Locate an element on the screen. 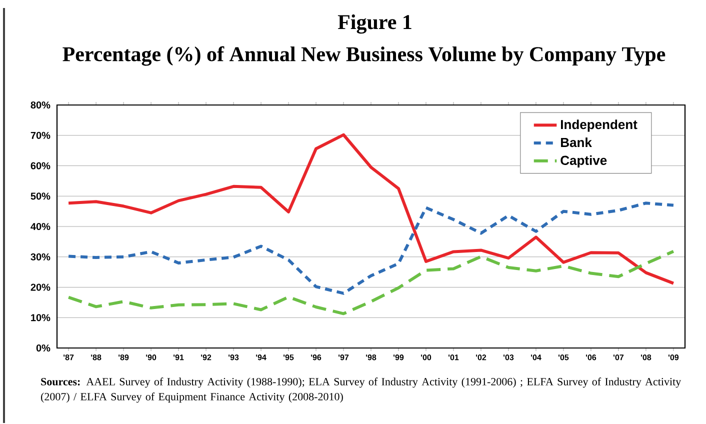 The height and width of the screenshot is (424, 706). x-tick-label: '92 is located at coordinates (206, 357).